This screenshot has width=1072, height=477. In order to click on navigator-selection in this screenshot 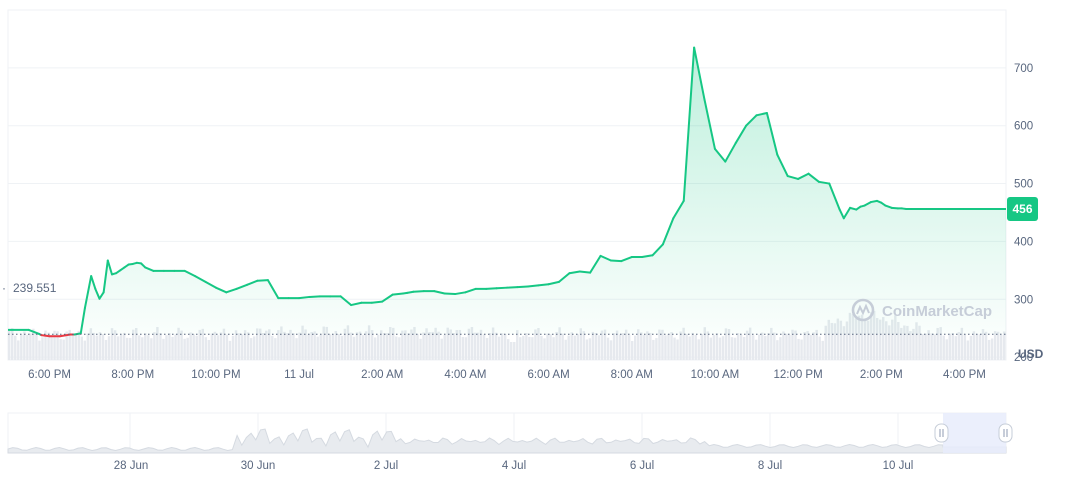, I will do `click(974, 433)`.